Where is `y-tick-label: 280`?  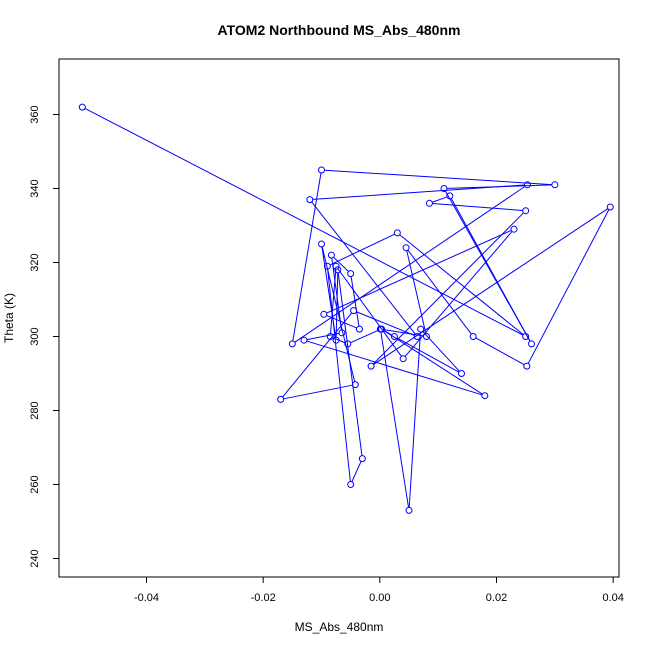 y-tick-label: 280 is located at coordinates (35, 410).